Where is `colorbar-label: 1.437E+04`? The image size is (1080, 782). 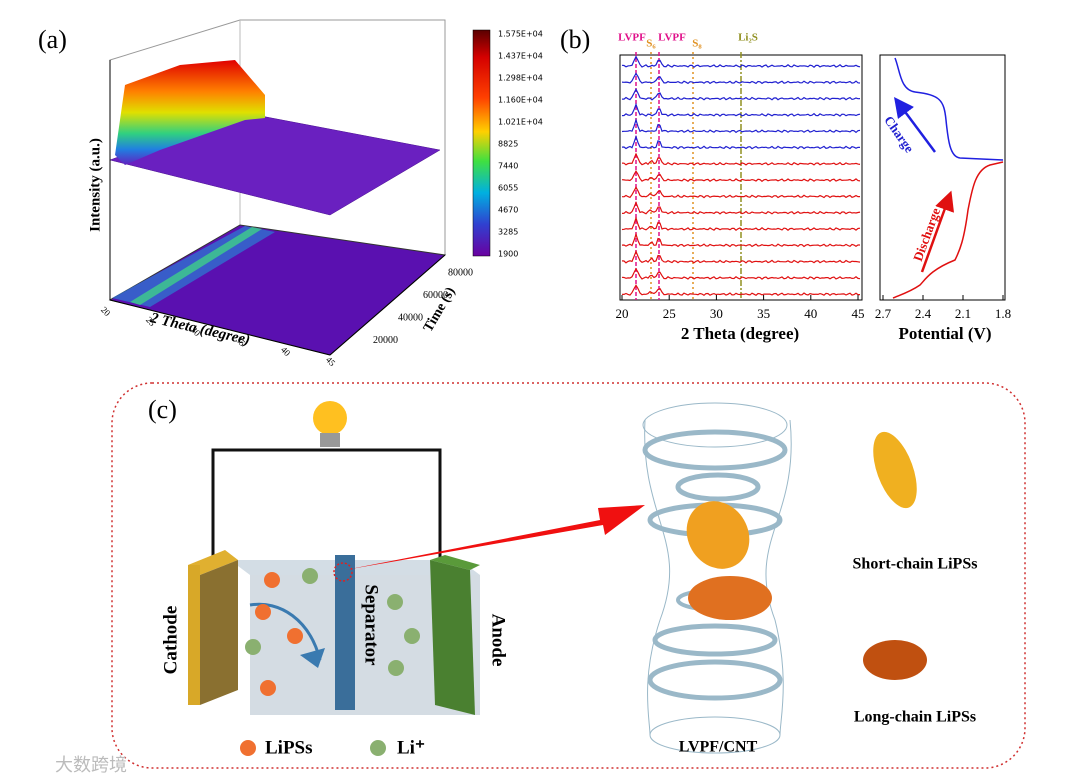
colorbar-label: 1.437E+04 is located at coordinates (520, 56).